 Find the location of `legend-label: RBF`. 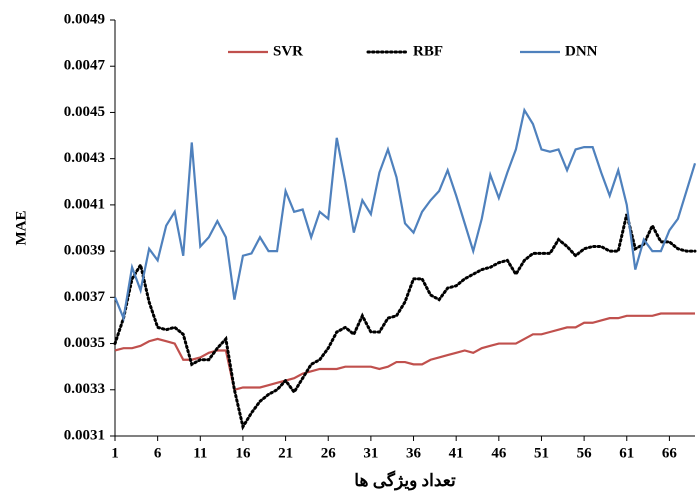

legend-label: RBF is located at coordinates (428, 51).